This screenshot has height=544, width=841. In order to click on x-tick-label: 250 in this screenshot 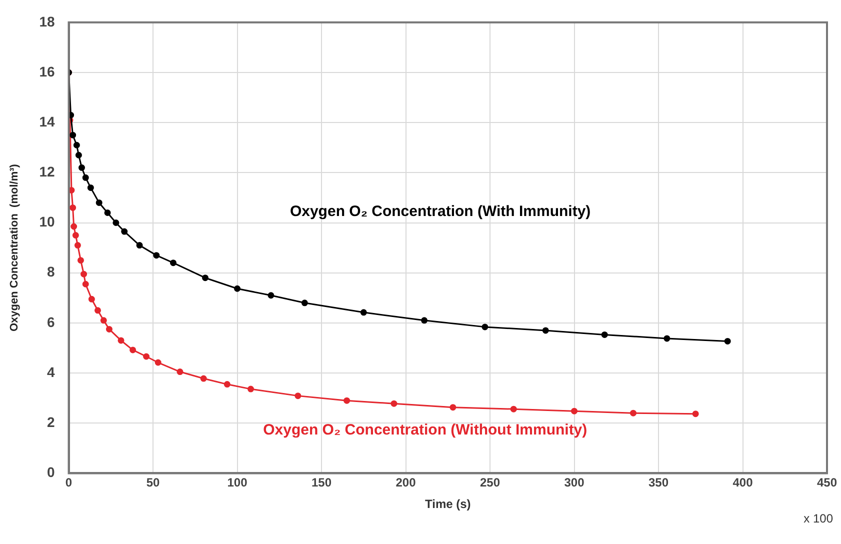, I will do `click(490, 483)`.